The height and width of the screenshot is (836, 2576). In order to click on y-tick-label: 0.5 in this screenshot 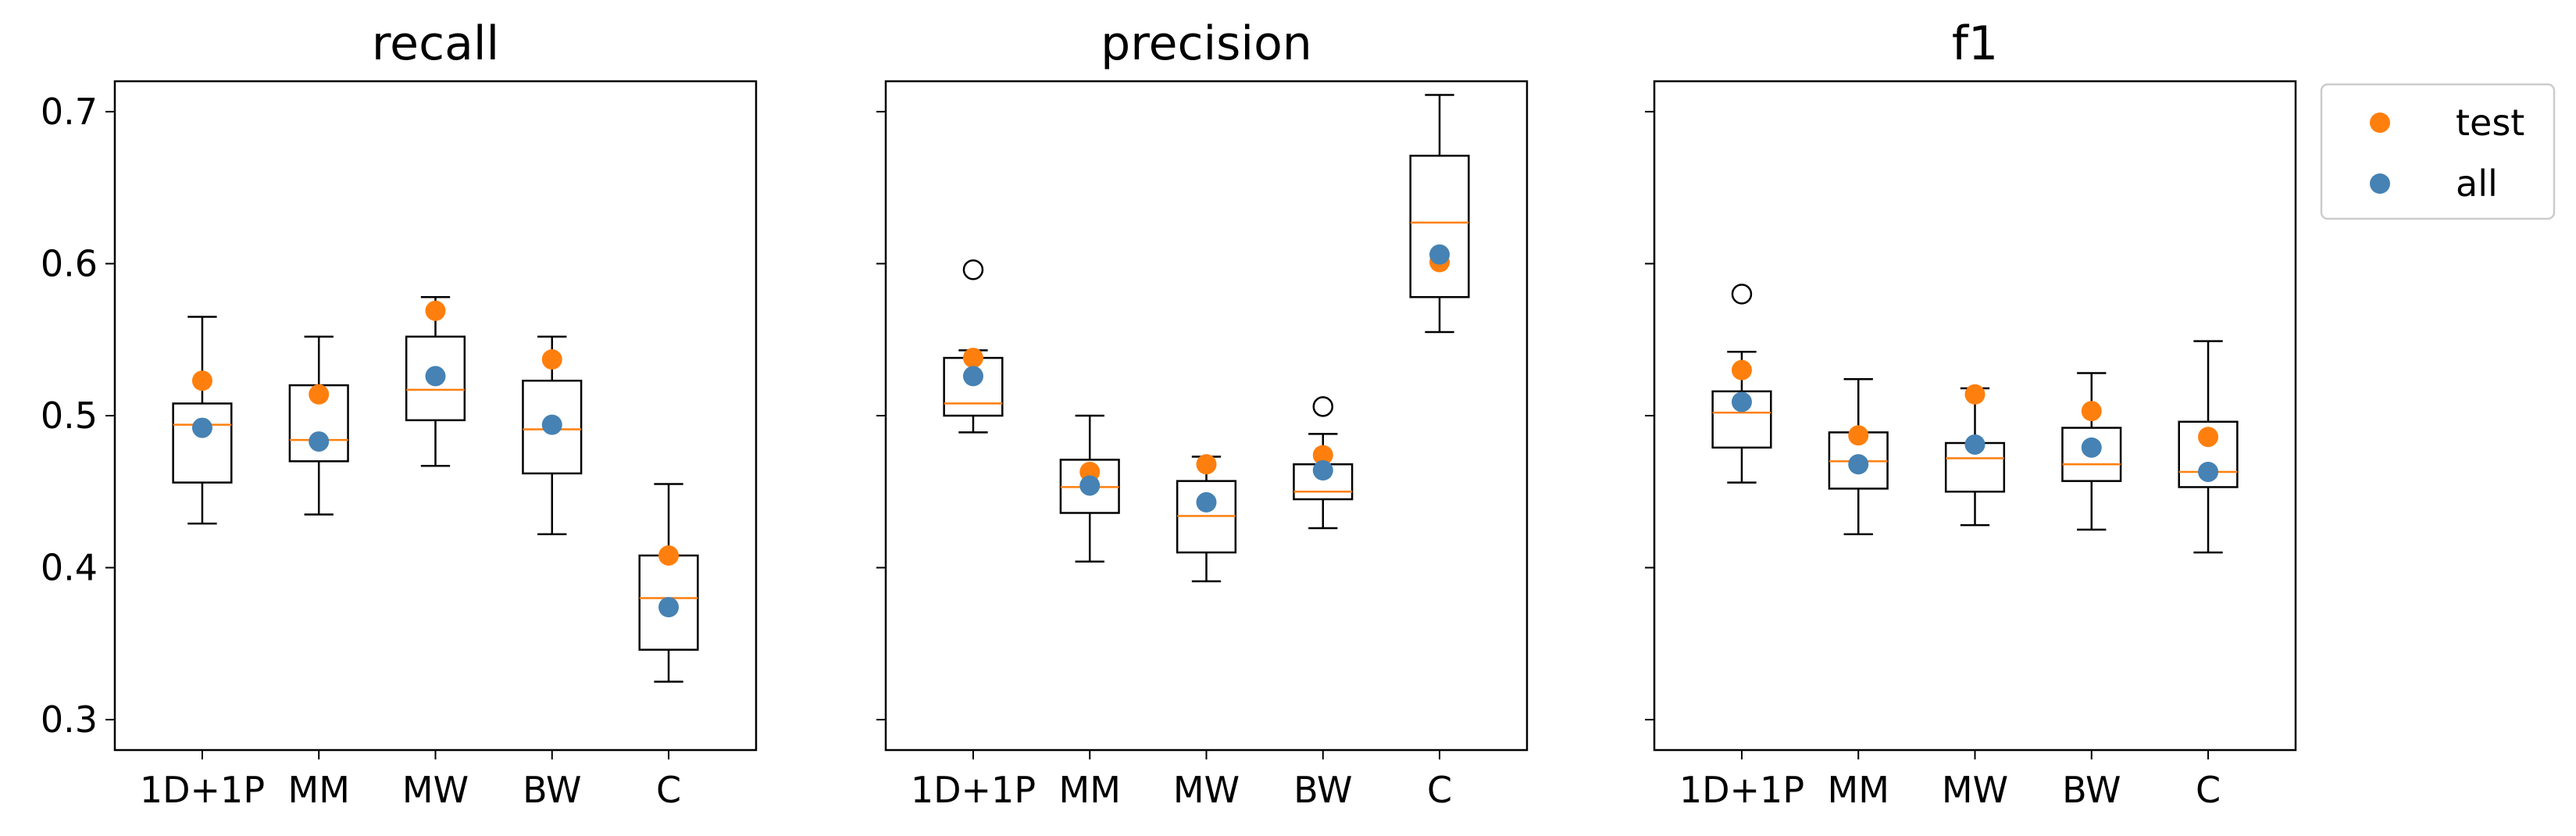, I will do `click(69, 416)`.